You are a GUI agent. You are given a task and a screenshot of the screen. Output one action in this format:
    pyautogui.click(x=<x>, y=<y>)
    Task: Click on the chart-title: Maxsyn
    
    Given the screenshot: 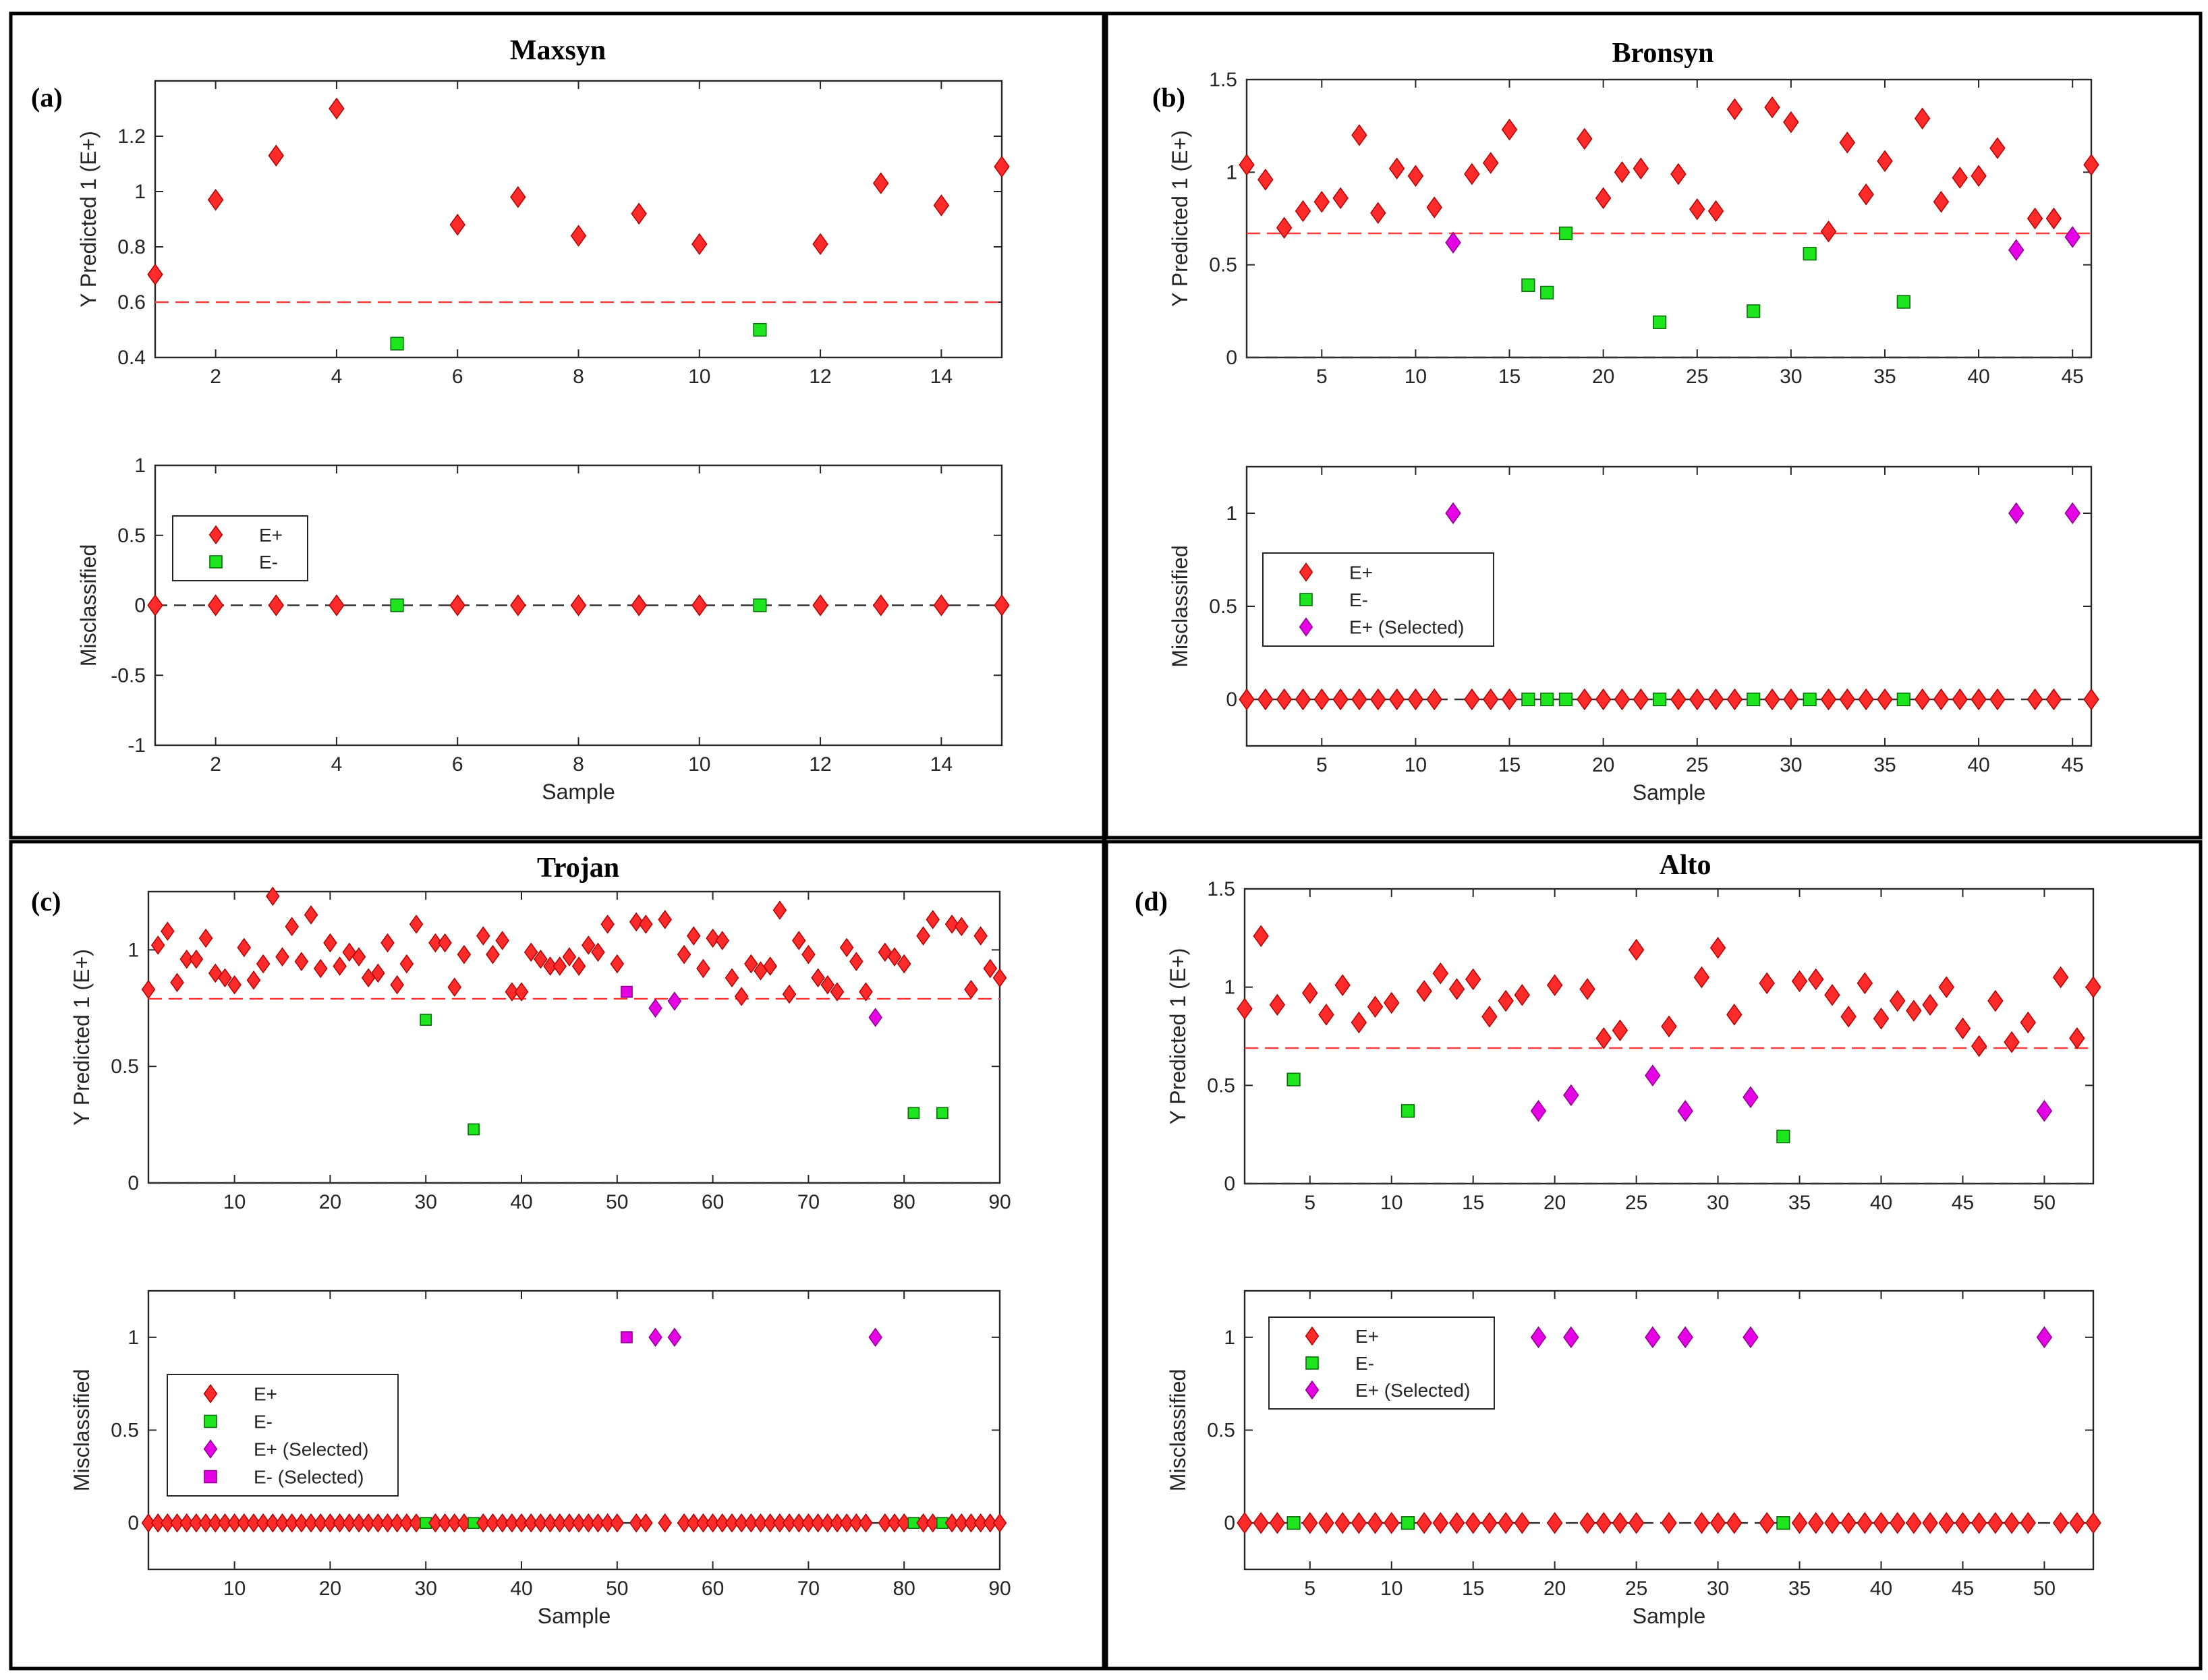 What is the action you would take?
    pyautogui.click(x=558, y=51)
    